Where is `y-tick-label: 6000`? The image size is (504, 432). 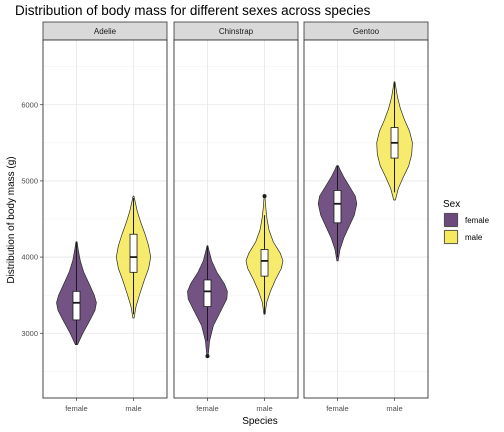 y-tick-label: 6000 is located at coordinates (29, 104).